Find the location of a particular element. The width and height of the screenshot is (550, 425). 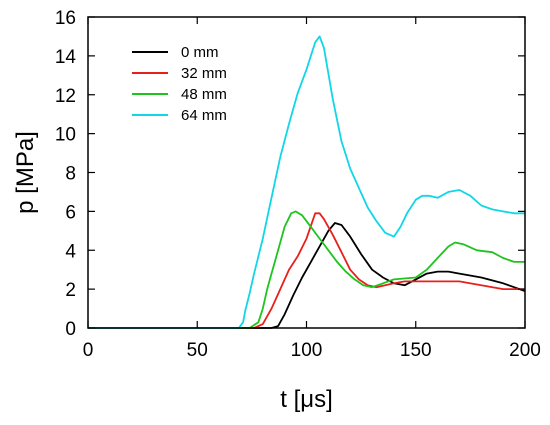

x-axis-label: t [μs] is located at coordinates (306, 399).